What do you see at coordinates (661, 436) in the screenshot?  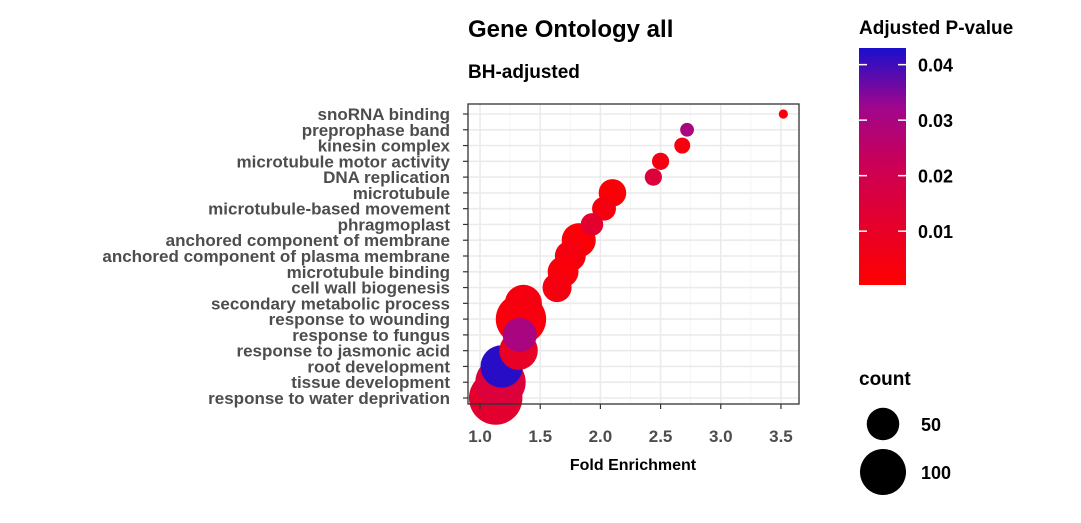 I see `x-tick-label: 2.5` at bounding box center [661, 436].